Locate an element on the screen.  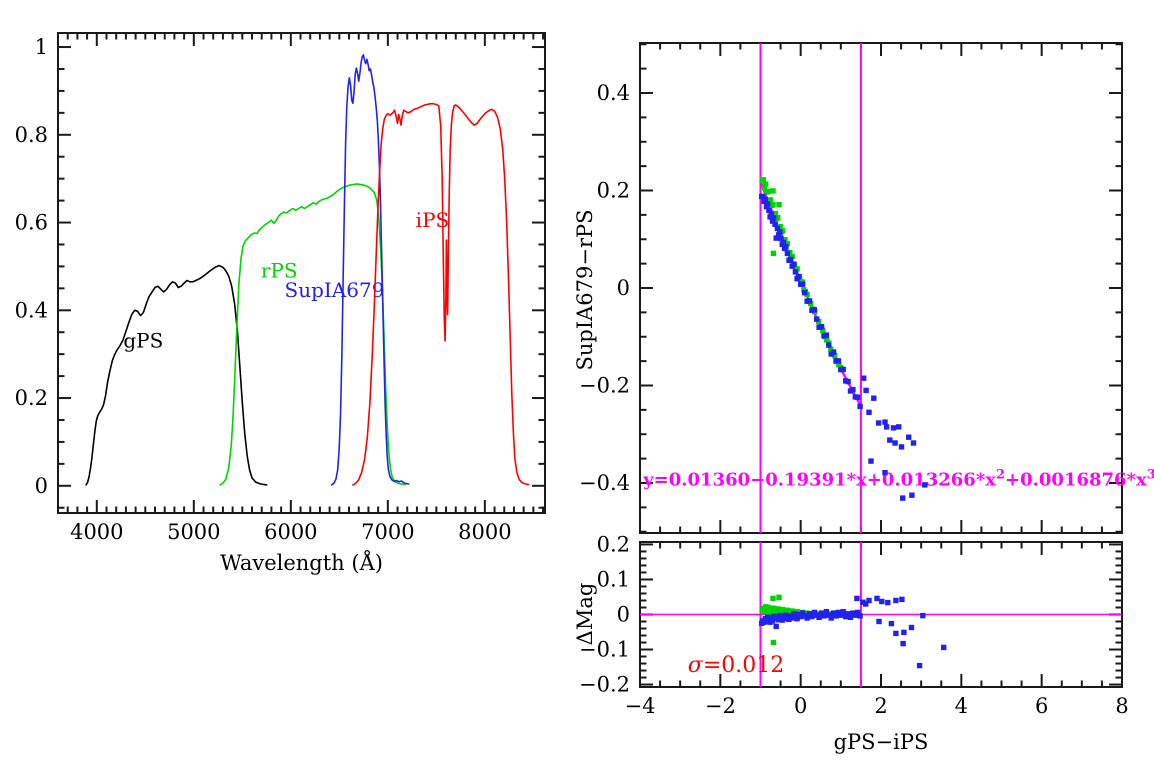
x-tick-label: 4000 is located at coordinates (96, 532).